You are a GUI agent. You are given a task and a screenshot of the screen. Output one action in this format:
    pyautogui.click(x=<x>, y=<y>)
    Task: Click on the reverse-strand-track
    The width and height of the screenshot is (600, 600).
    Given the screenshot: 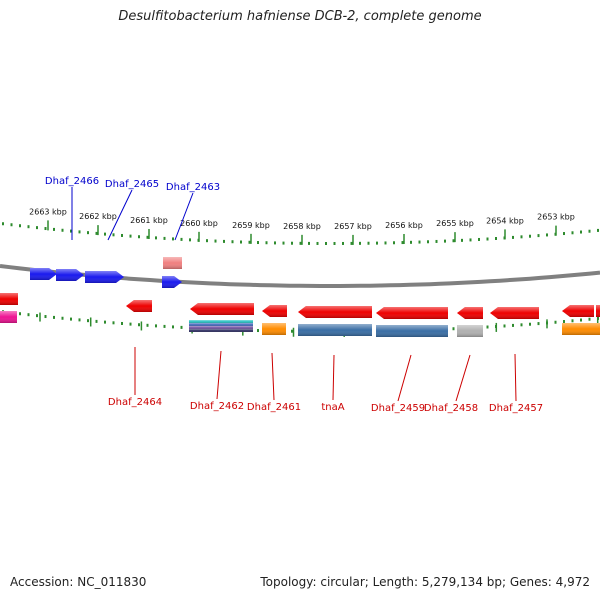 What is the action you would take?
    pyautogui.click(x=300, y=308)
    